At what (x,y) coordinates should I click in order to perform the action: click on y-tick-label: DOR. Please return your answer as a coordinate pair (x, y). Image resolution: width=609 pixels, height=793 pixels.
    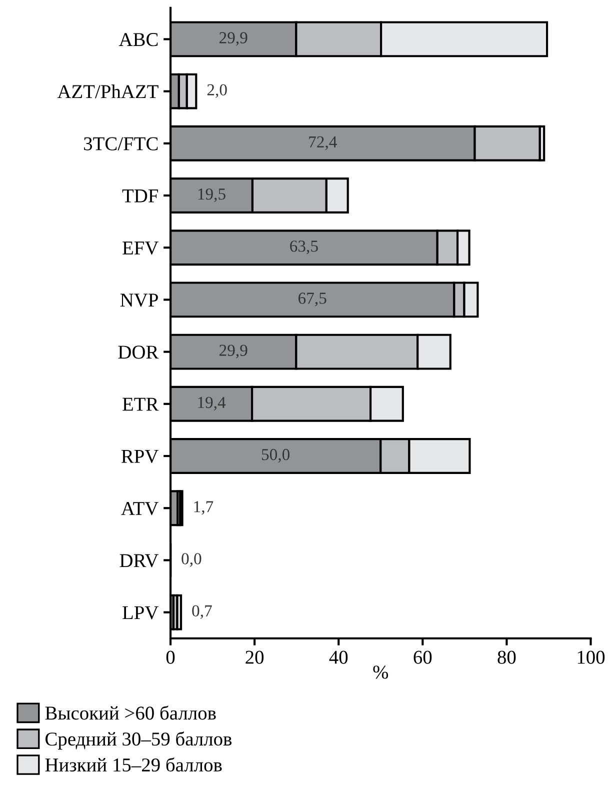
    Looking at the image, I should click on (138, 352).